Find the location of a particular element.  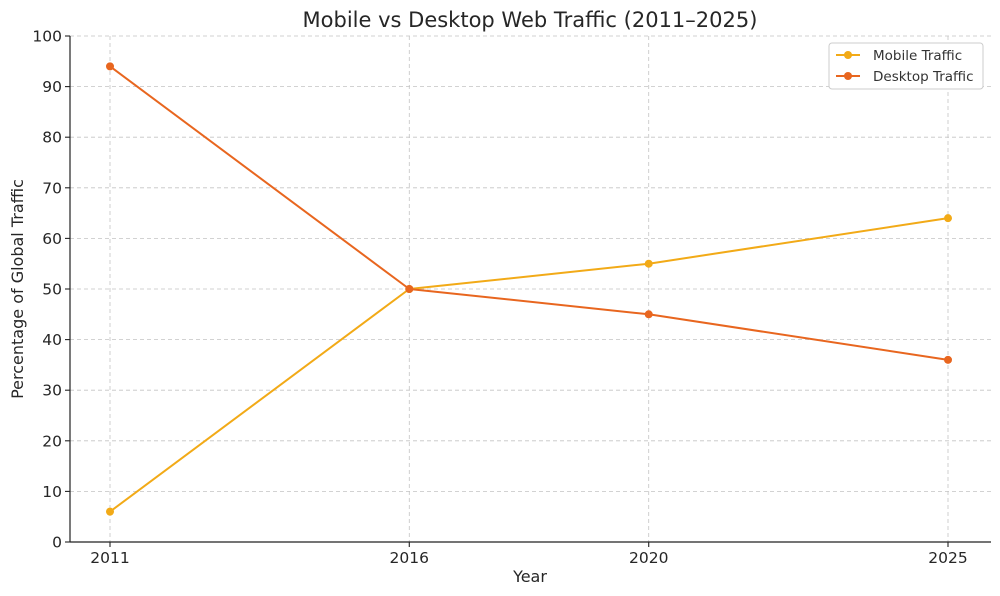

x-tick-label: 2025 is located at coordinates (947, 558).